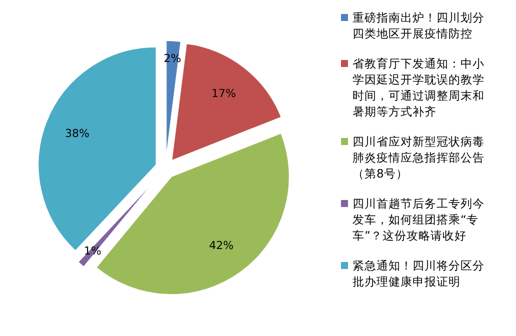 Image resolution: width=516 pixels, height=336 pixels. I want to click on data-label: 38%, so click(77, 133).